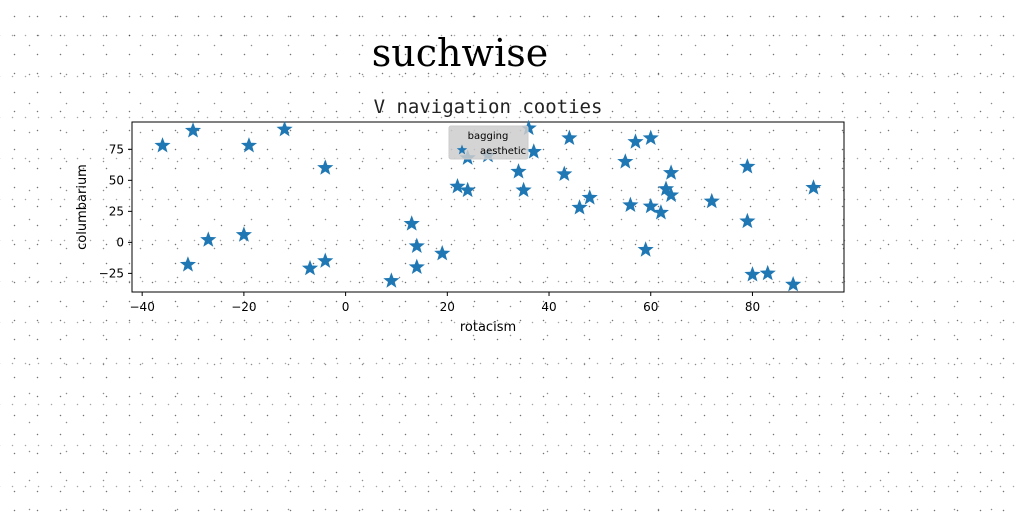  I want to click on y-tick-label: 25, so click(116, 211).